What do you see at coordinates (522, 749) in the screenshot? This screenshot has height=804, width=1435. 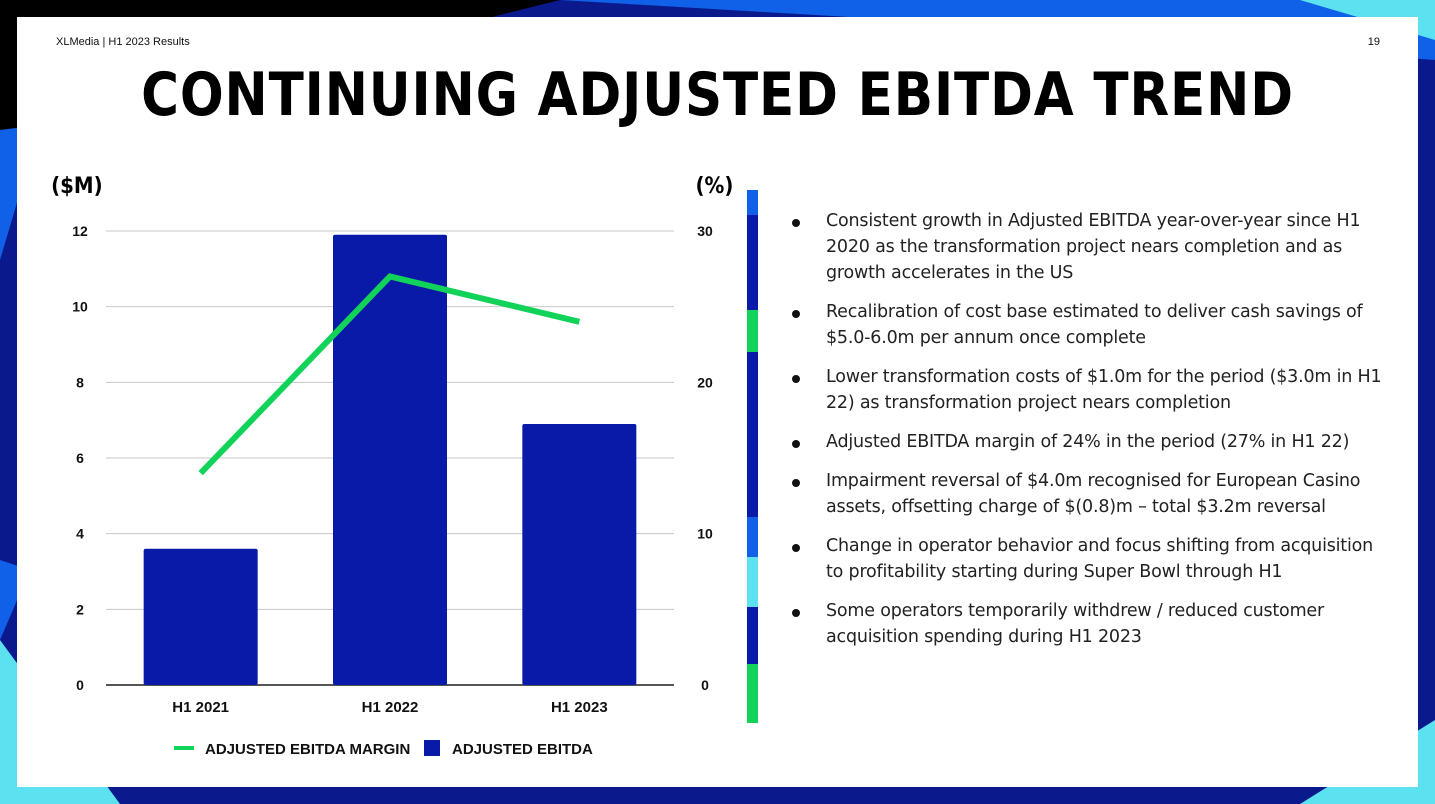 I see `legend-ebitda-label: ADJUSTED EBITDA` at bounding box center [522, 749].